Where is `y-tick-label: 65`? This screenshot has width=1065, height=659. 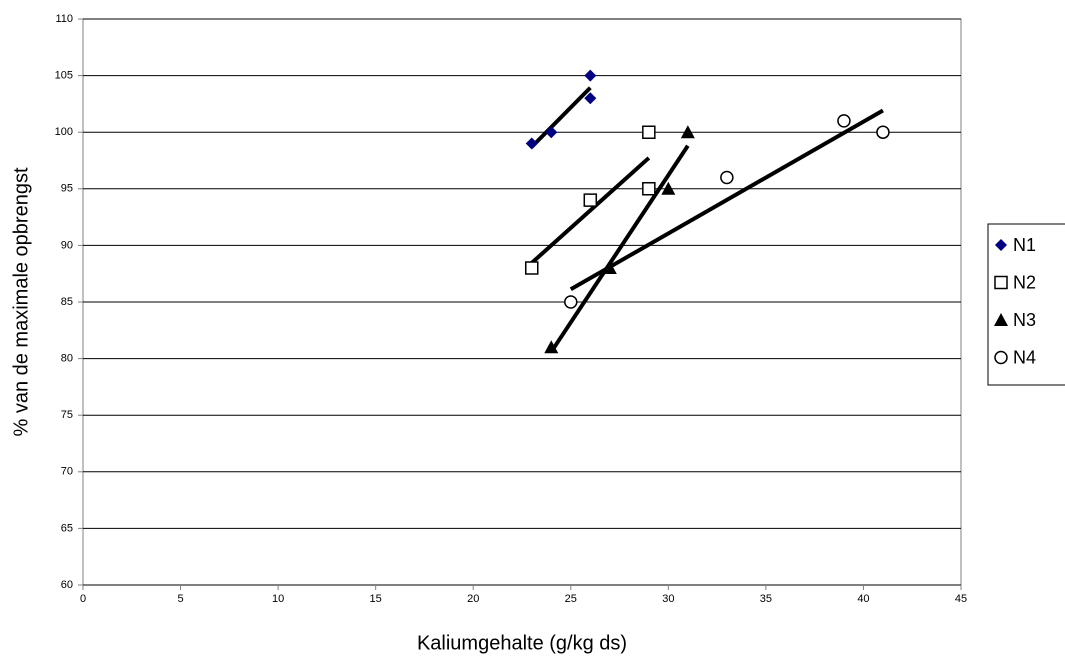 y-tick-label: 65 is located at coordinates (67, 528).